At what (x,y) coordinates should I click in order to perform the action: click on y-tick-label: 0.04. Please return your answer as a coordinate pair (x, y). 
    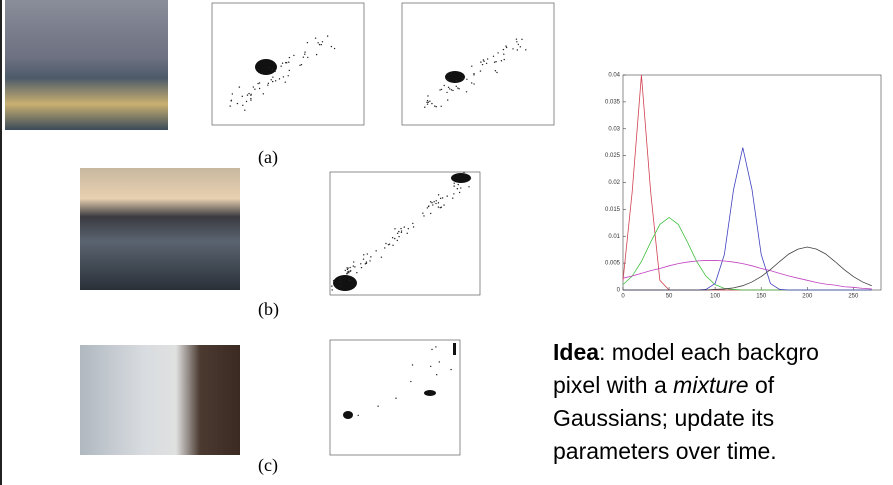
    Looking at the image, I should click on (614, 76).